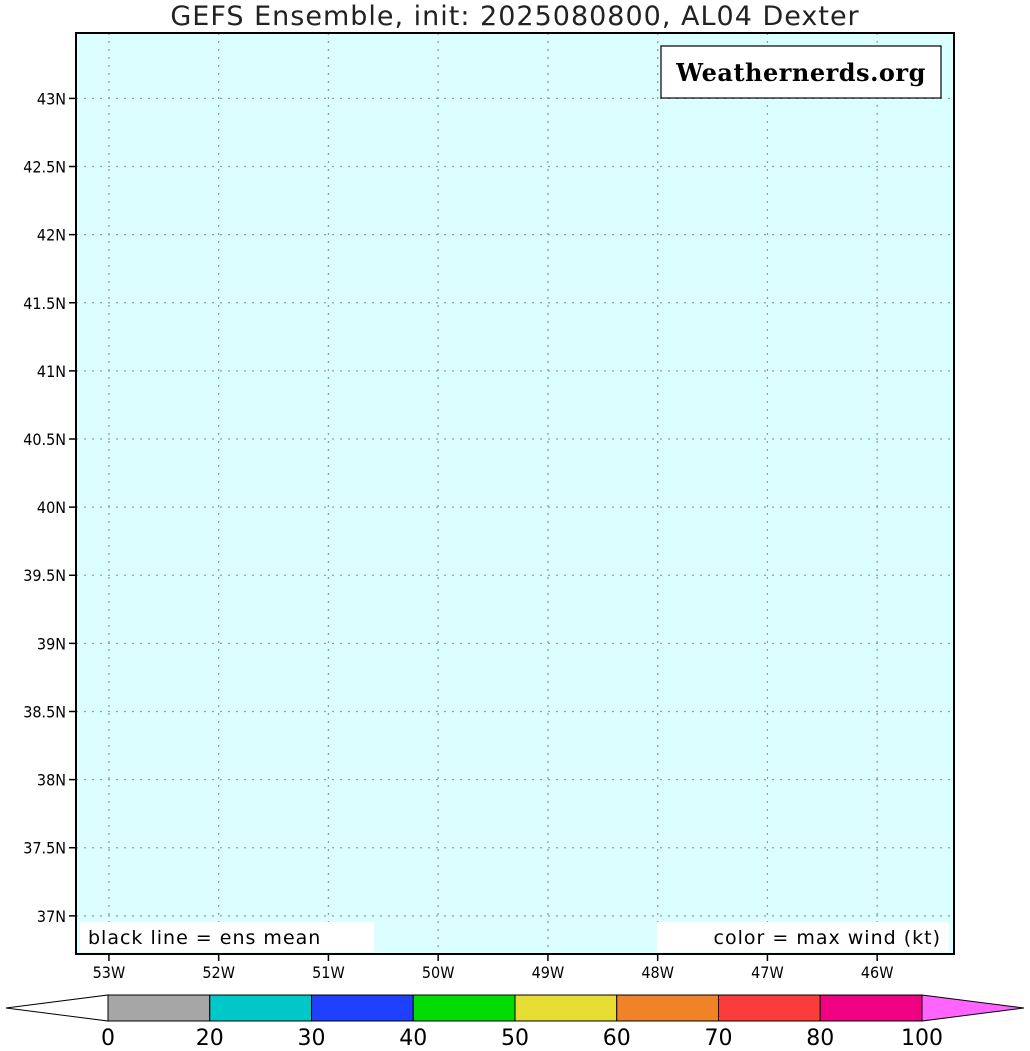 This screenshot has width=1030, height=1051. I want to click on y-tick-label: 40.5N, so click(44, 439).